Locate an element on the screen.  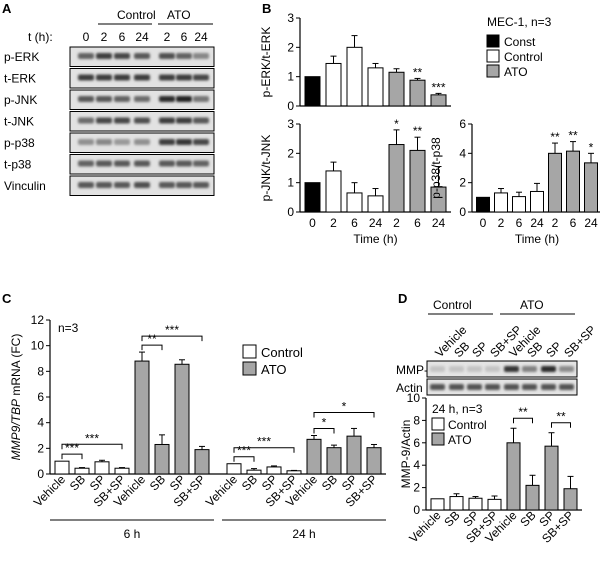
blot-a-timepoint: 24 is located at coordinates (201, 37).